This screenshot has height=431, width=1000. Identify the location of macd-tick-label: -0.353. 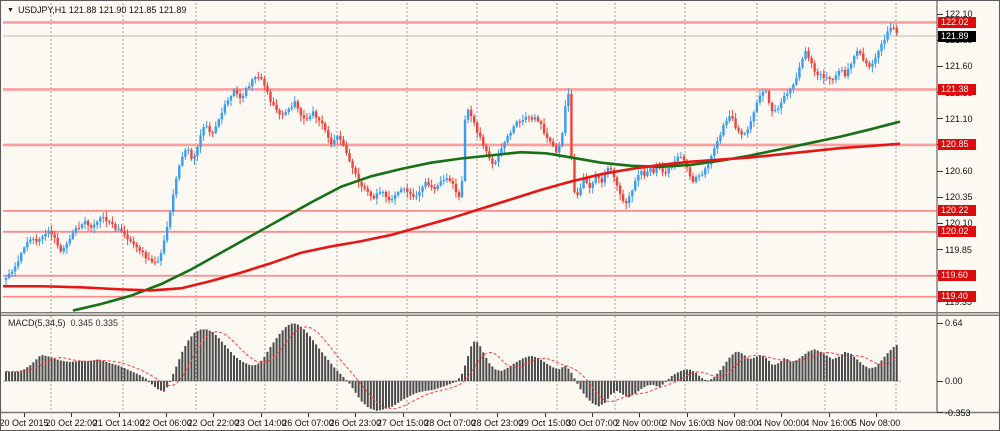
(958, 412).